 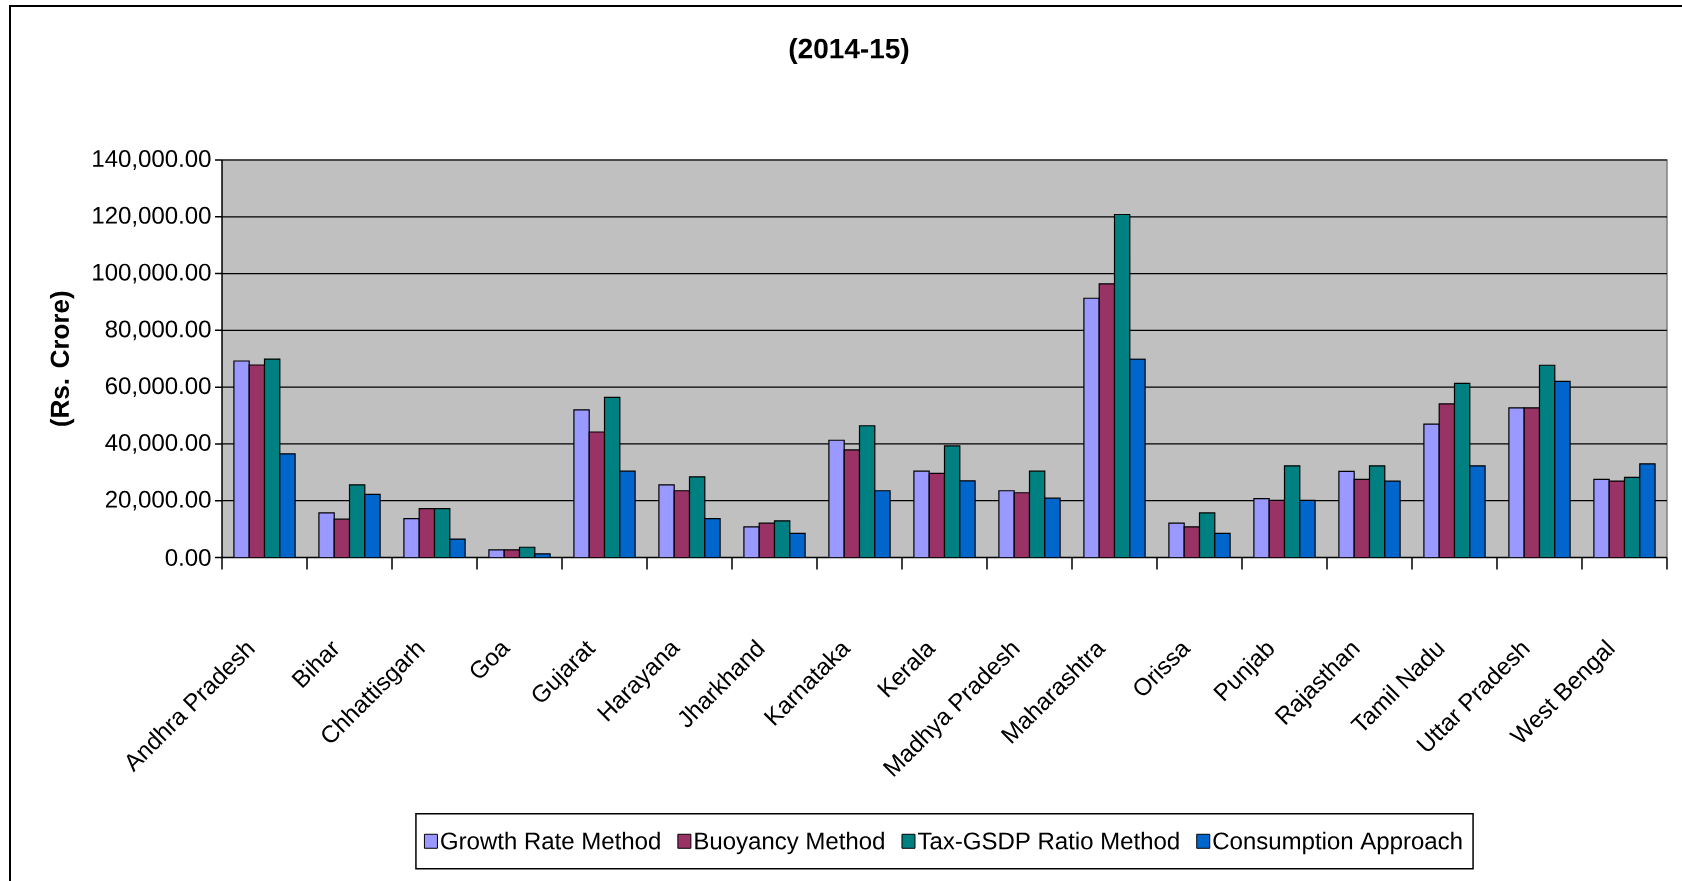 I want to click on legend-label: Buoyancy Method, so click(x=789, y=843).